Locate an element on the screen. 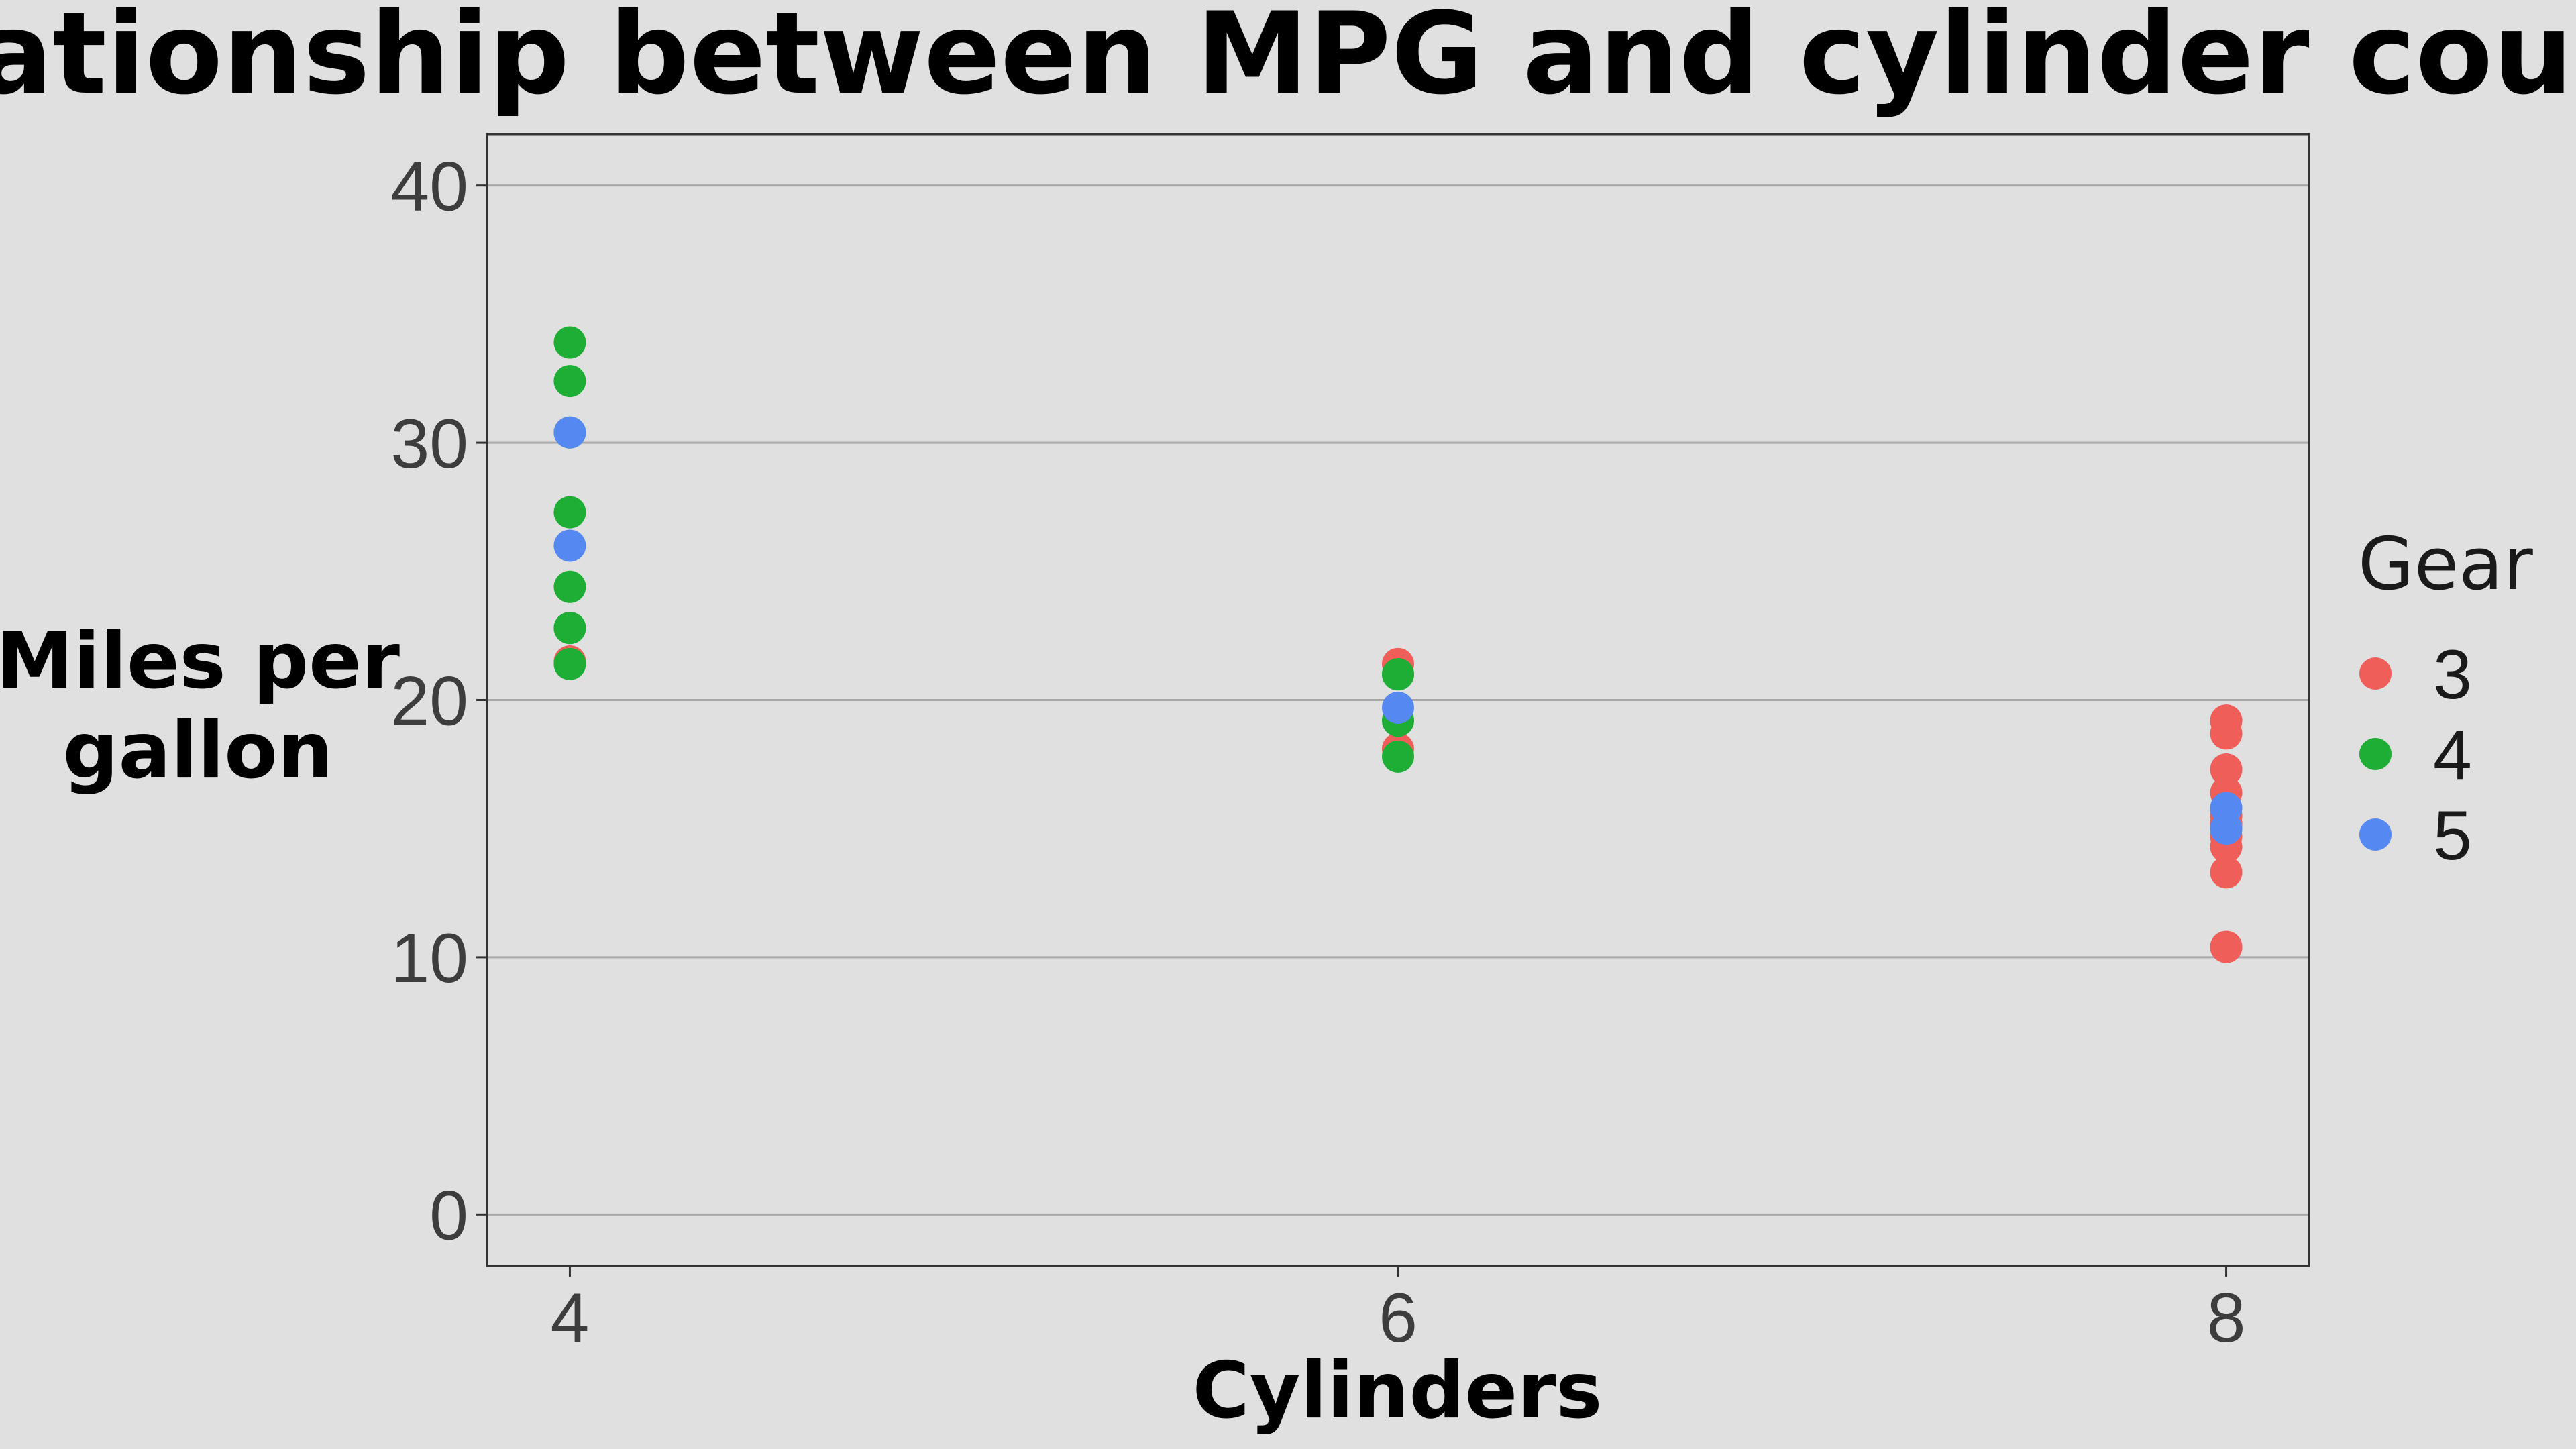 This screenshot has width=2576, height=1449. x-tick-label: 4 is located at coordinates (570, 1318).